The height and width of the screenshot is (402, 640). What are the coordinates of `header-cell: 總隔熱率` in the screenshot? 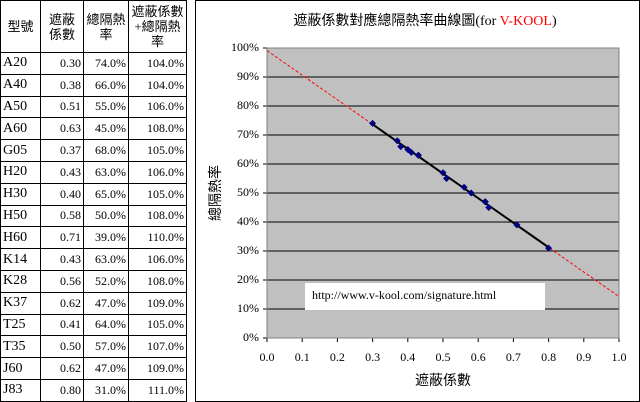 It's located at (106, 26).